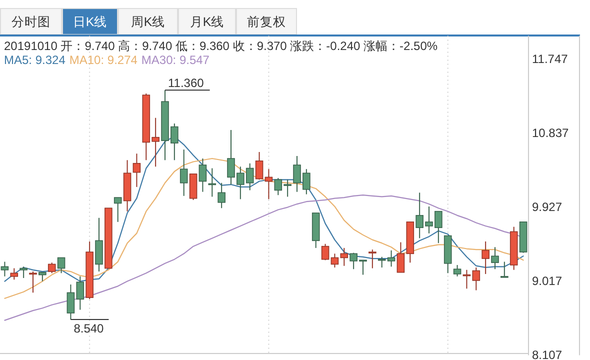  Describe the element at coordinates (186, 83) in the screenshot. I see `annotation: 11.360` at that location.